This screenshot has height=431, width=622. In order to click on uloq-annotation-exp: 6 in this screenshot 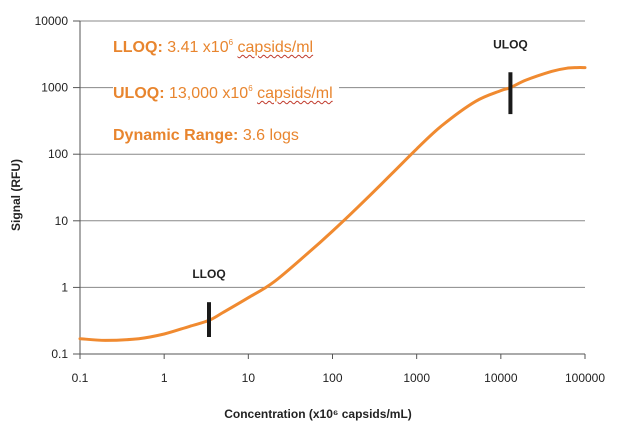, I will do `click(250, 88)`.